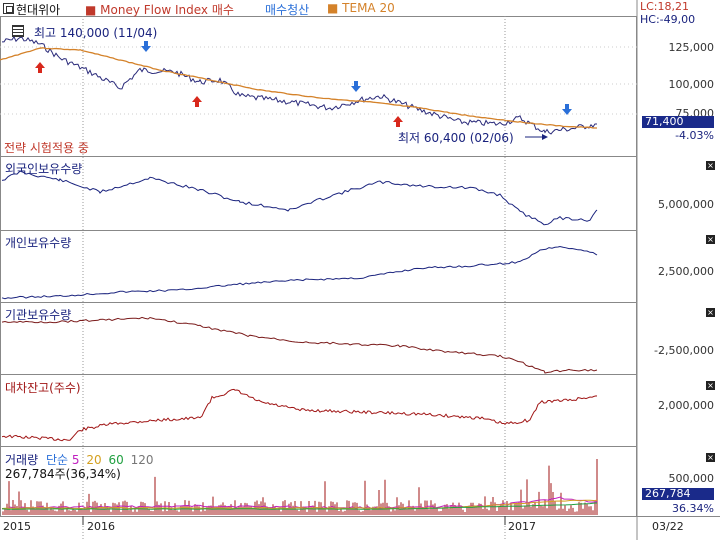  Describe the element at coordinates (38, 315) in the screenshot. I see `institution-holdings-title: 기관보유수량` at that location.